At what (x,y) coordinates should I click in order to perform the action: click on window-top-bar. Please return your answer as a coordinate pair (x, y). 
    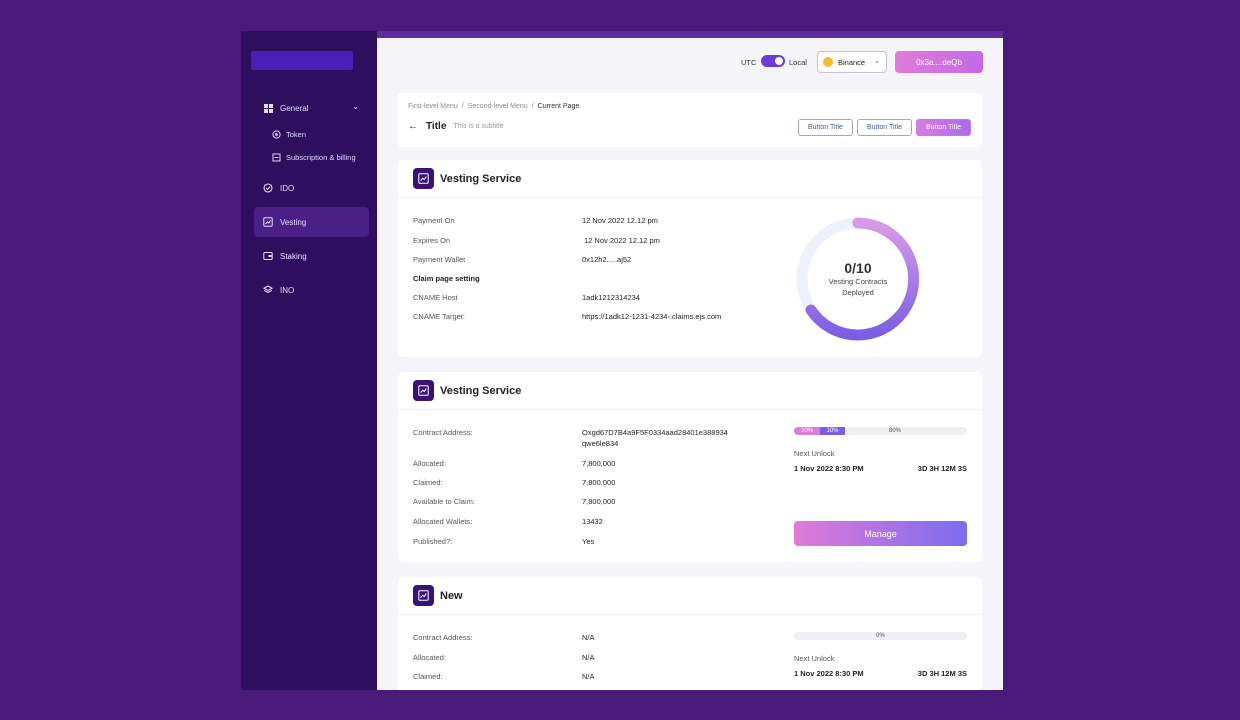
    Looking at the image, I should click on (622, 34).